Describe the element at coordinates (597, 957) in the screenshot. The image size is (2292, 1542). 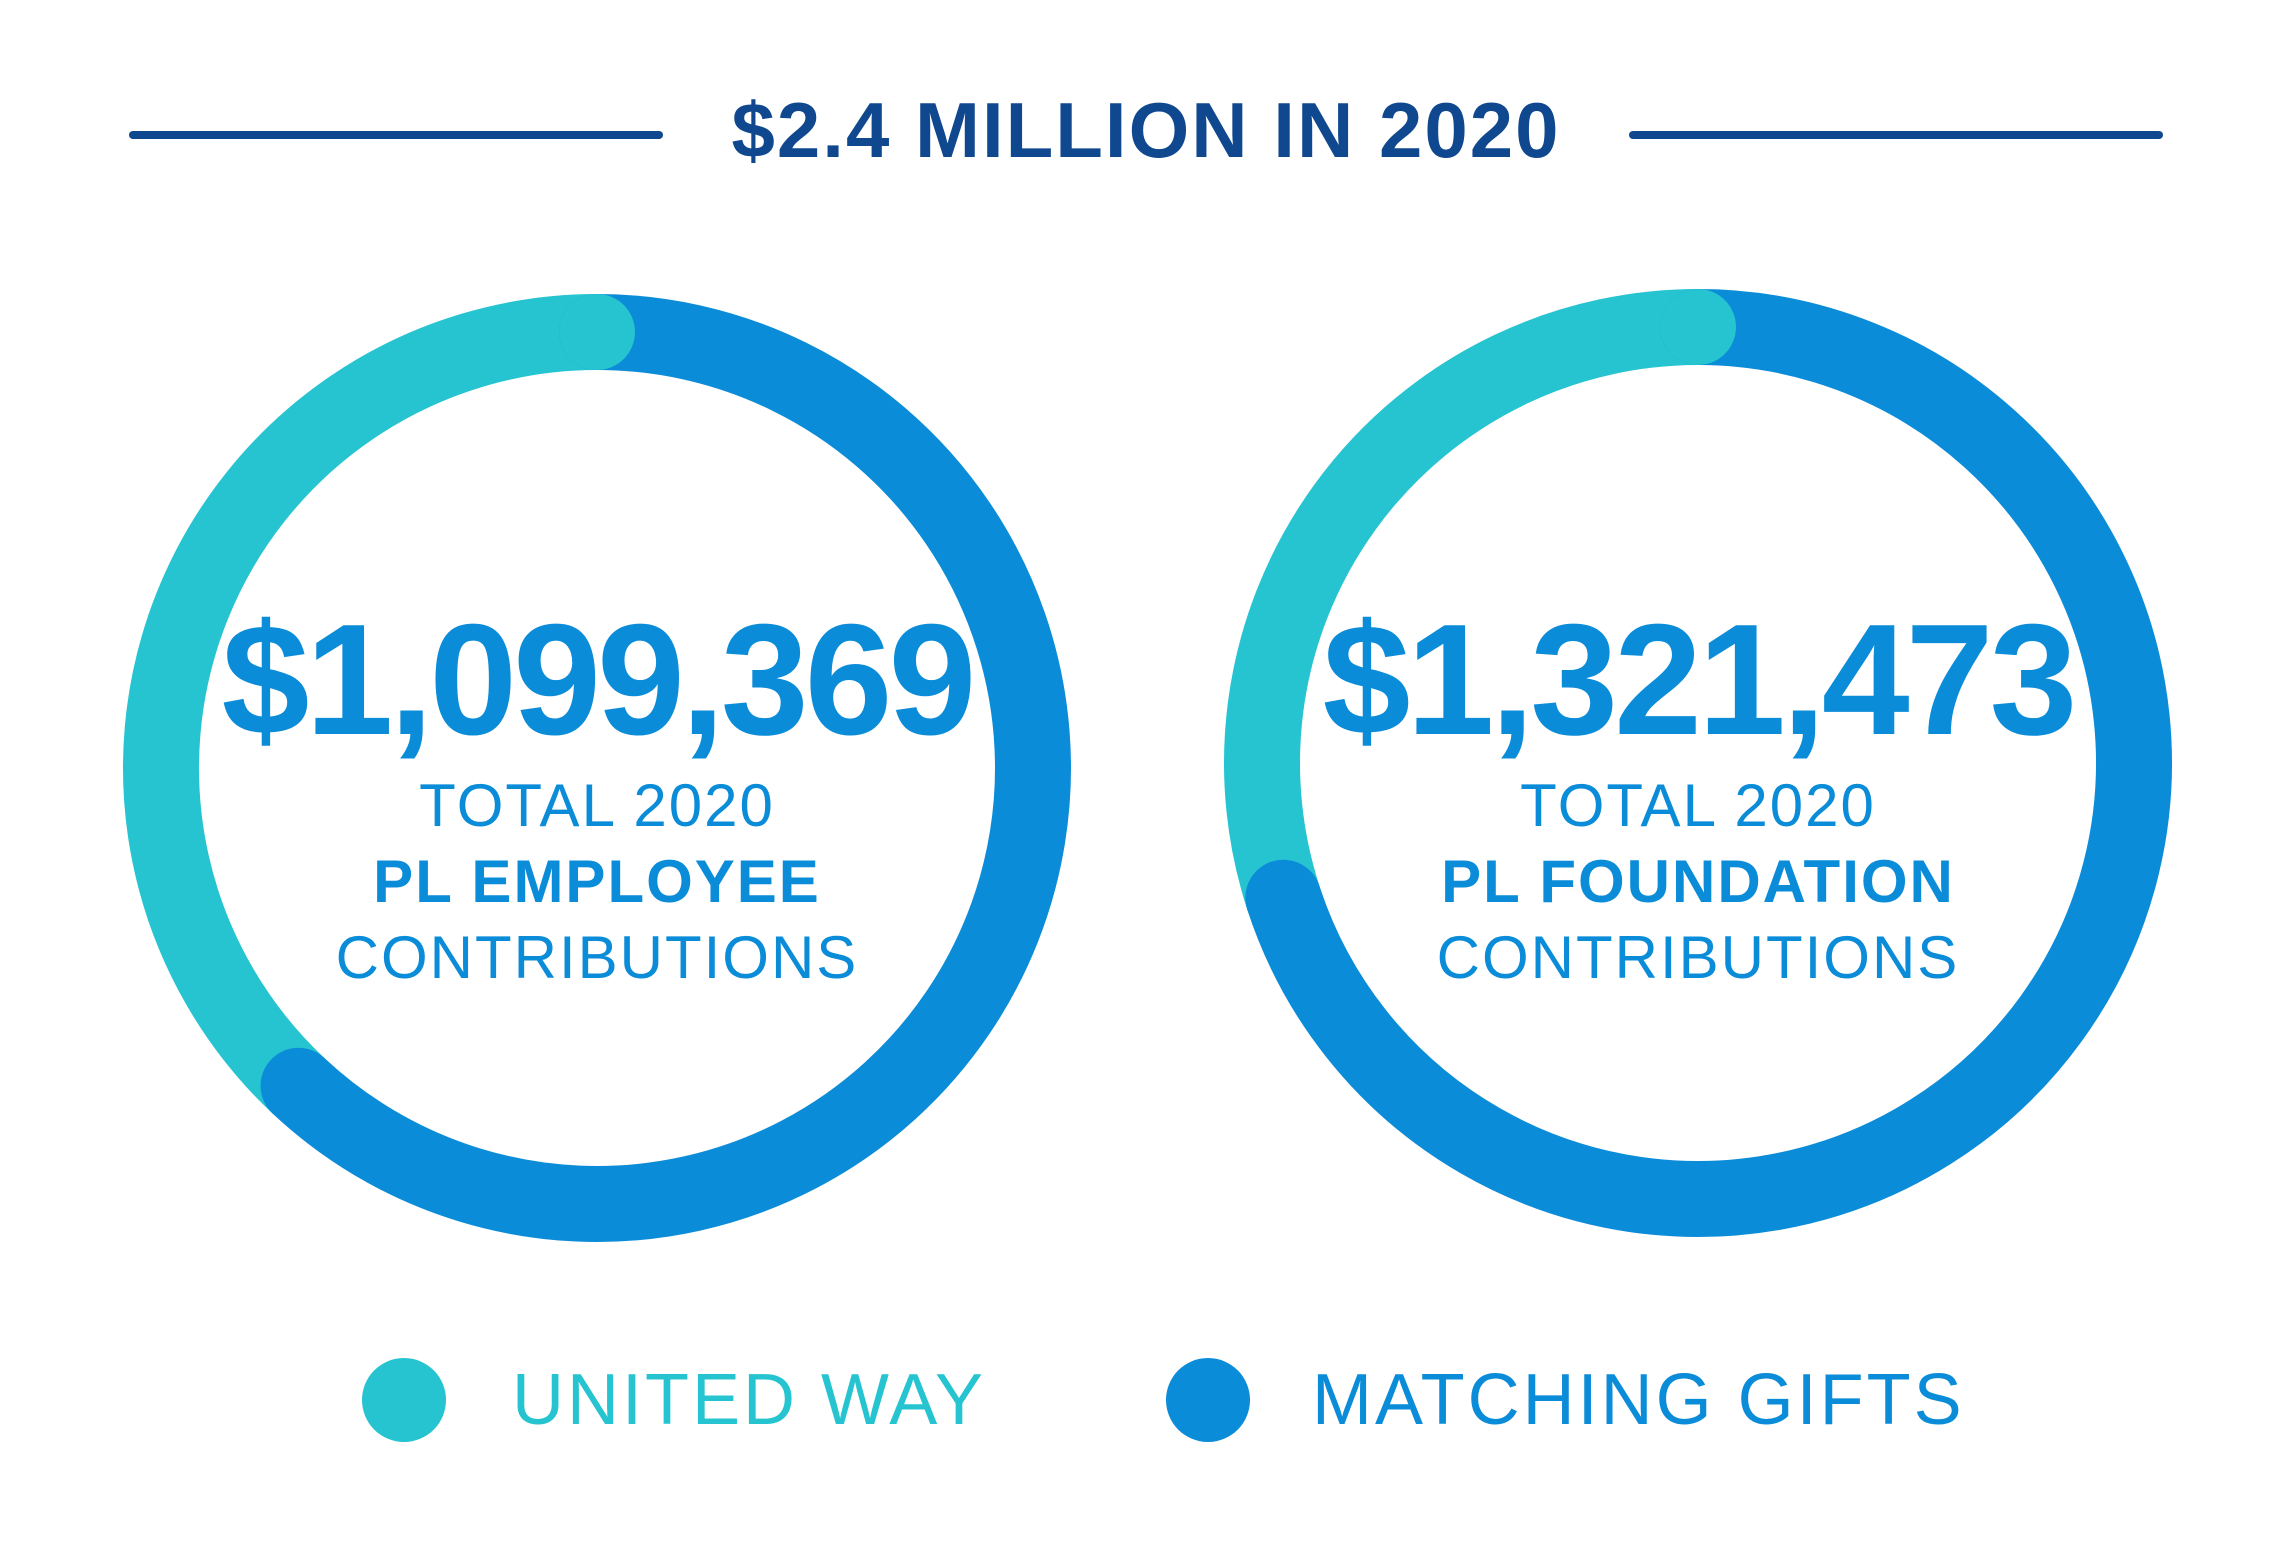
I see `chart-1-subtitle-line-3: CONTRIBUTIONS` at that location.